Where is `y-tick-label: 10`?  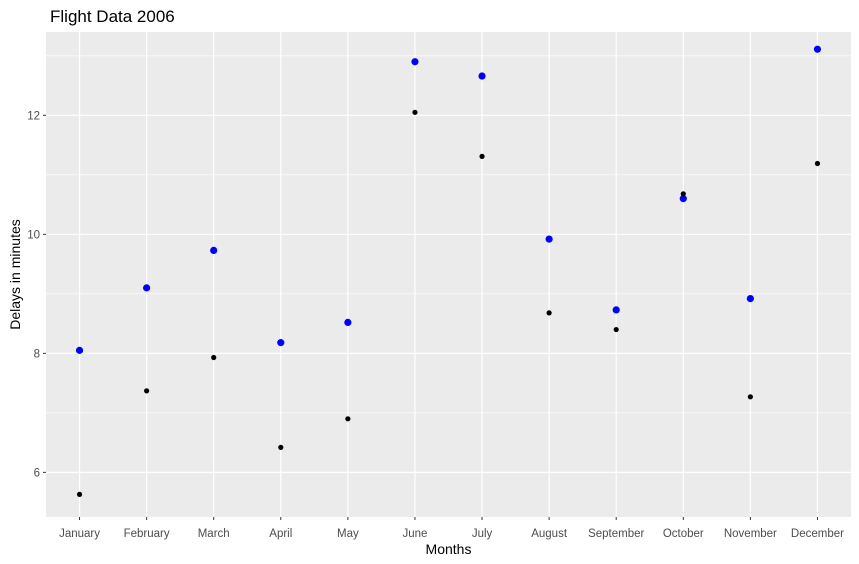 y-tick-label: 10 is located at coordinates (33, 235).